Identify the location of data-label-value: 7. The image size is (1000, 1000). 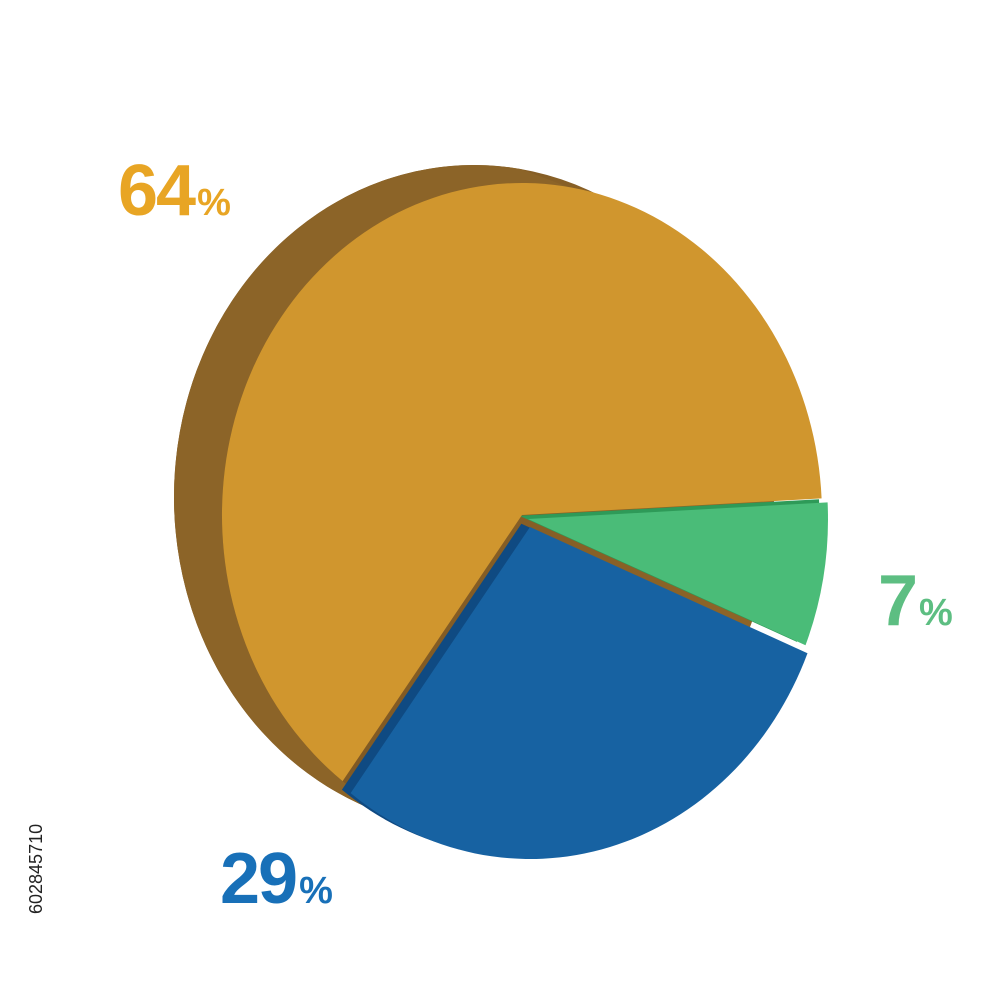
(898, 601).